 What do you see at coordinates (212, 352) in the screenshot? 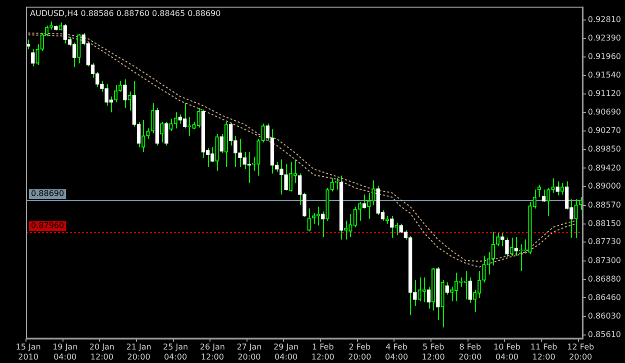
I see `x-tick-label: 26 Jan 12:00` at bounding box center [212, 352].